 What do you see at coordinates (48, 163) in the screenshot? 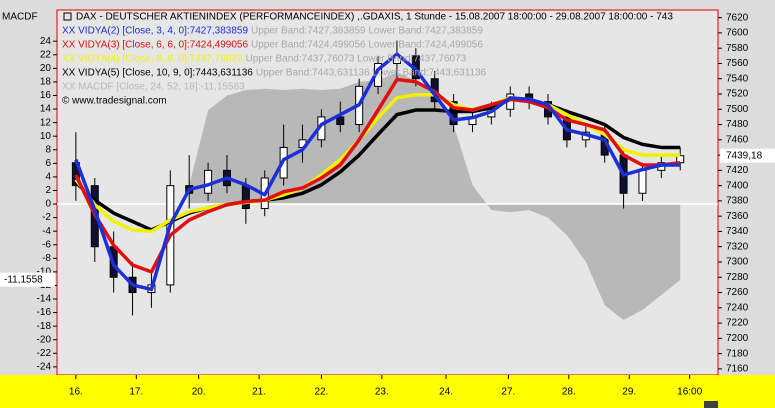
I see `y2-tick-label: 6` at bounding box center [48, 163].